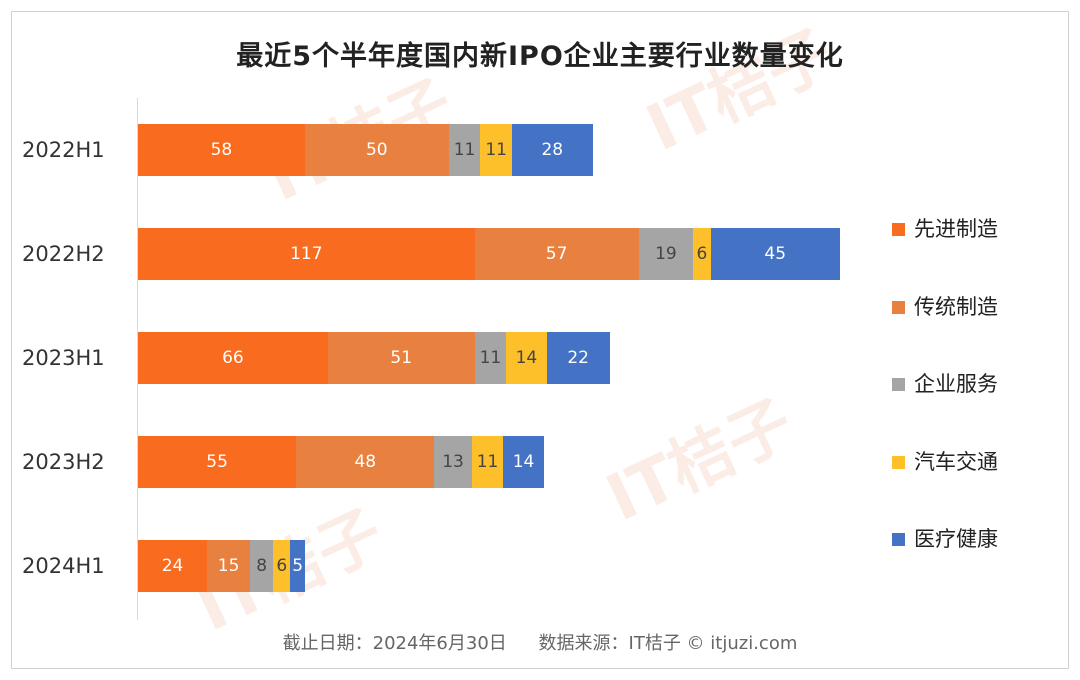  I want to click on data-label: 5, so click(298, 566).